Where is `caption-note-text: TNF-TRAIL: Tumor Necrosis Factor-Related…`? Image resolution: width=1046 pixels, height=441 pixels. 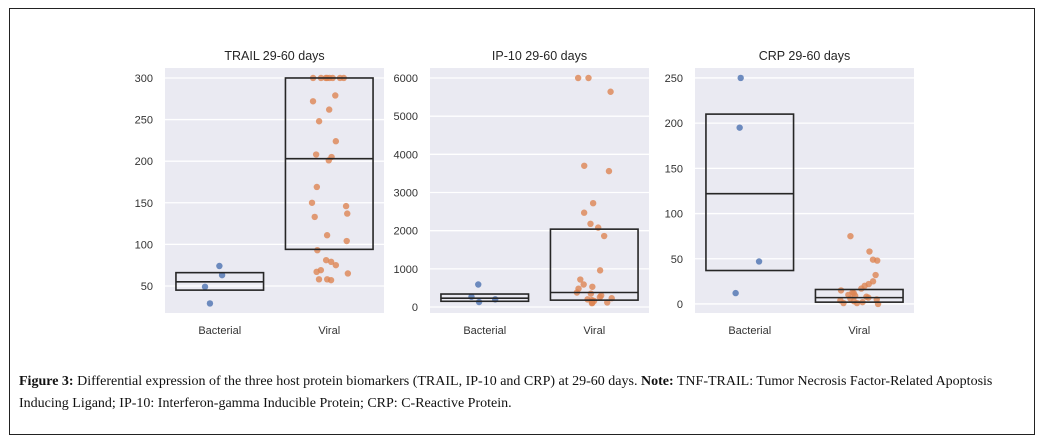
caption-note-text: TNF-TRAIL: Tumor Necrosis Factor-Related… is located at coordinates (506, 392).